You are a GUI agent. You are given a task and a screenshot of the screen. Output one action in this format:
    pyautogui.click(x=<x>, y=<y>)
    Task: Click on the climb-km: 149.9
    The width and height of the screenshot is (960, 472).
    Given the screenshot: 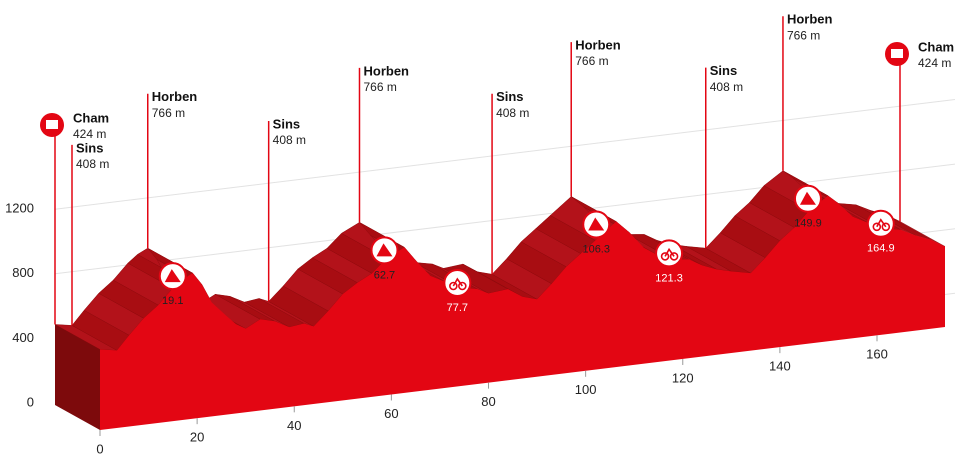 What is the action you would take?
    pyautogui.click(x=808, y=224)
    